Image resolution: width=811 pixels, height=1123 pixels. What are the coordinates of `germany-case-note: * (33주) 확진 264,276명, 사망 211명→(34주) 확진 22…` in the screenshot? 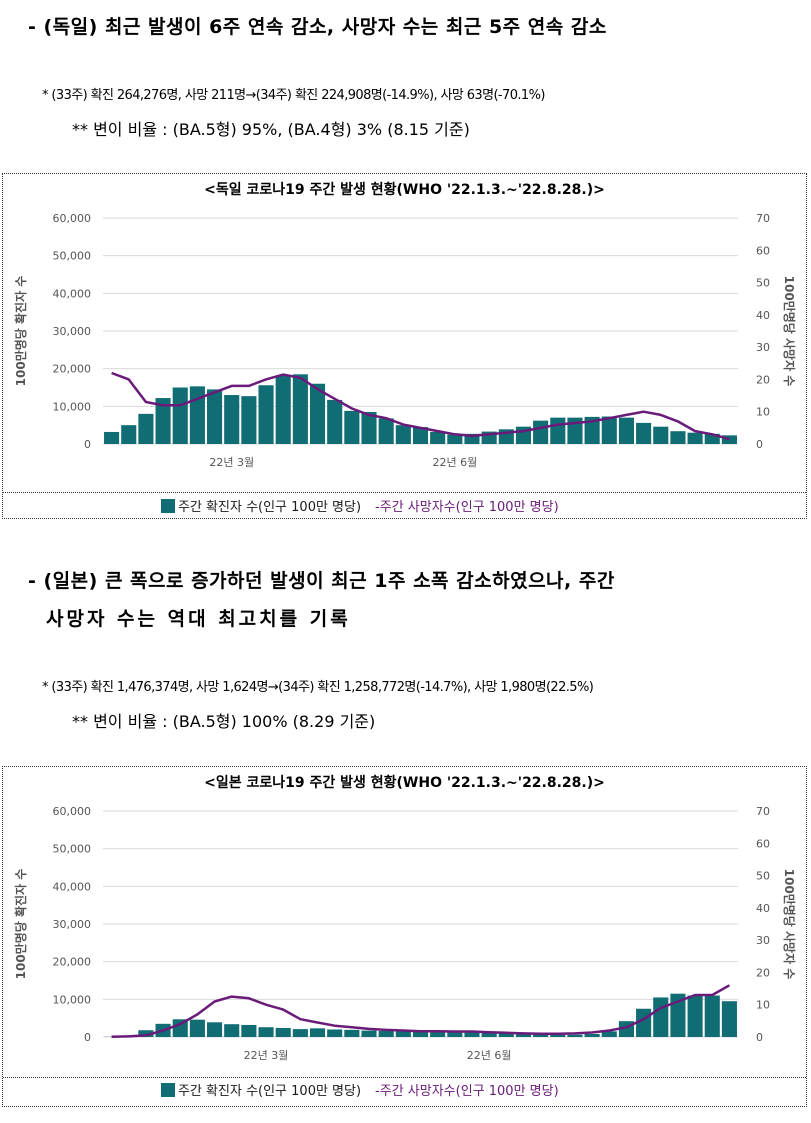 It's located at (293, 95).